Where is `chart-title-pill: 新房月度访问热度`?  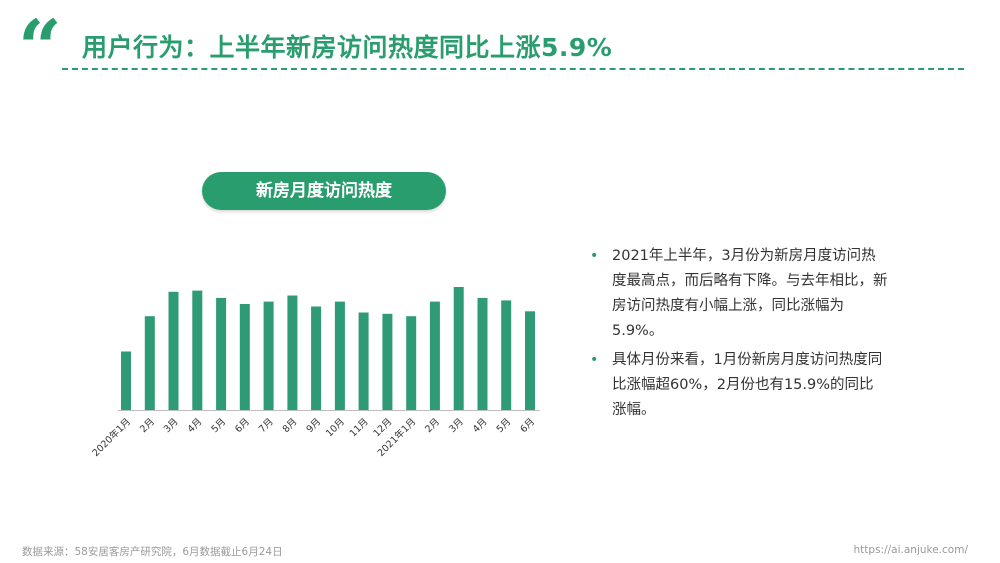
chart-title-pill: 新房月度访问热度 is located at coordinates (324, 191).